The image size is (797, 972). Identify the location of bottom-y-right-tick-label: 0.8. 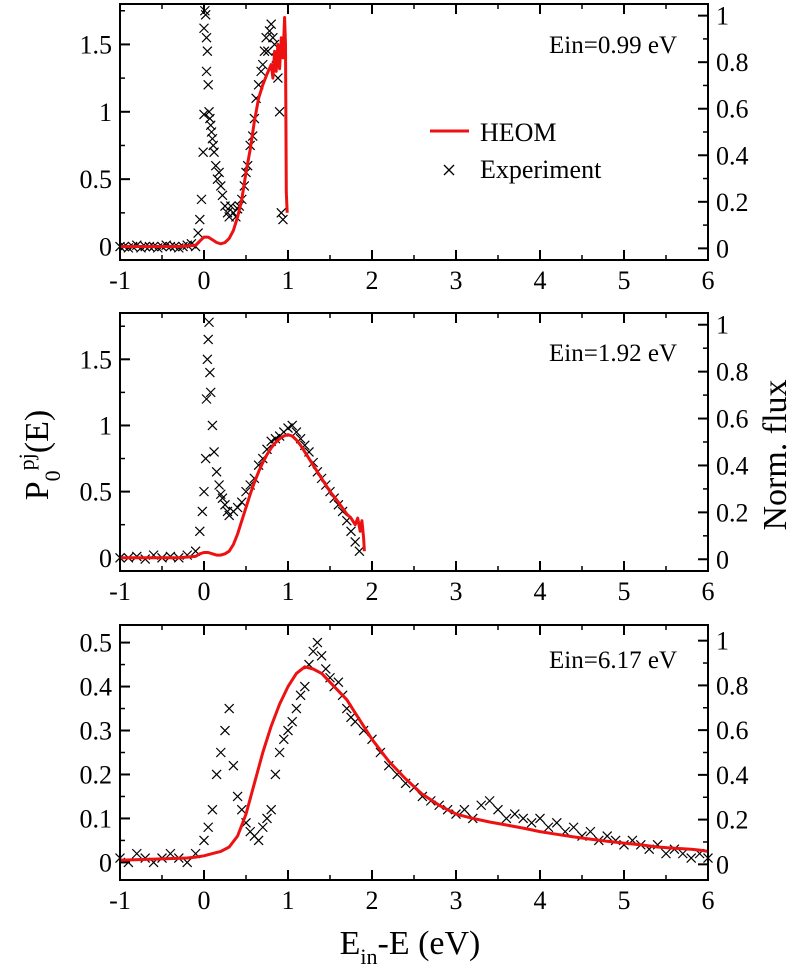
(732, 685).